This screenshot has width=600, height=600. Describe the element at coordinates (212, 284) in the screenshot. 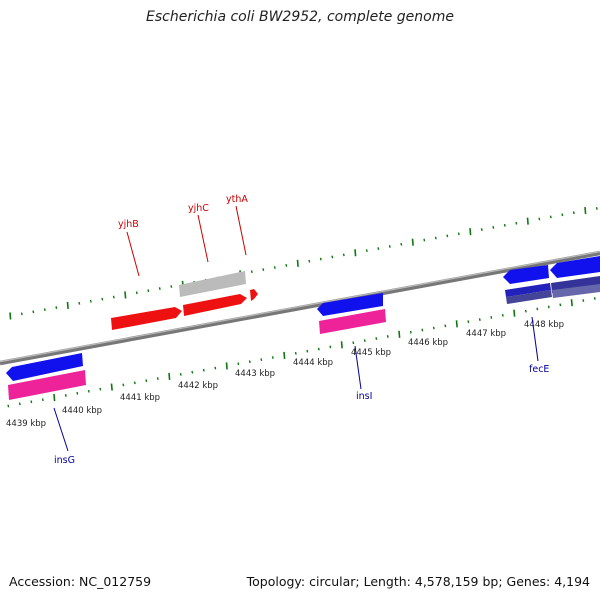

I see `pseudo-gene-bar` at that location.